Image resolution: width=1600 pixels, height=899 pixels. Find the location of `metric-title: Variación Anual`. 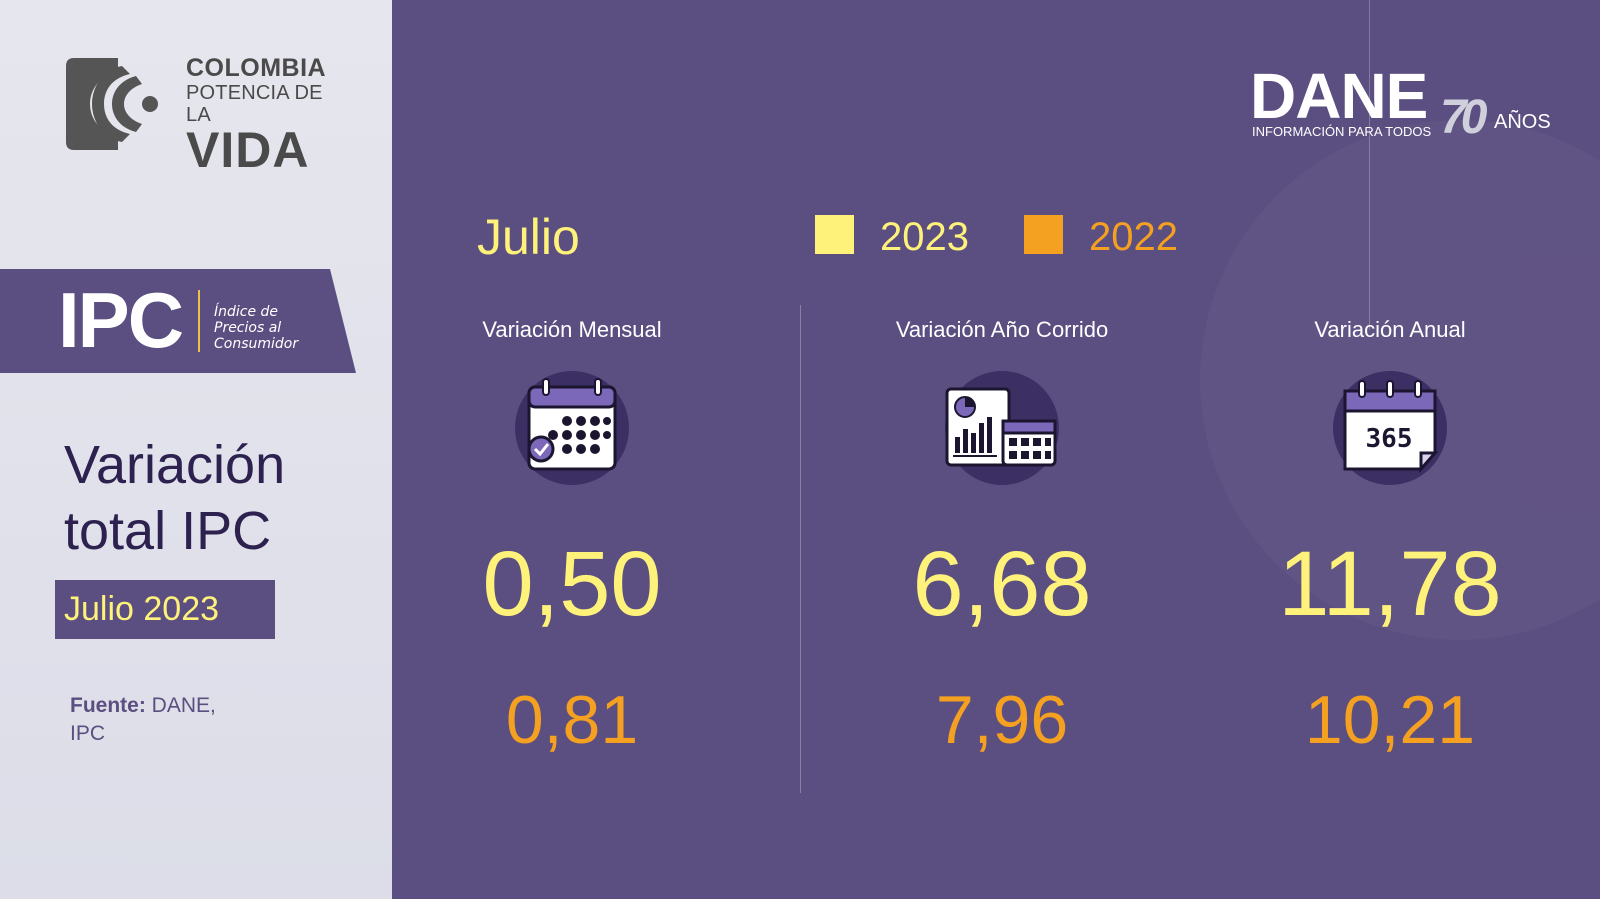

metric-title: Variación Anual is located at coordinates (1390, 329).